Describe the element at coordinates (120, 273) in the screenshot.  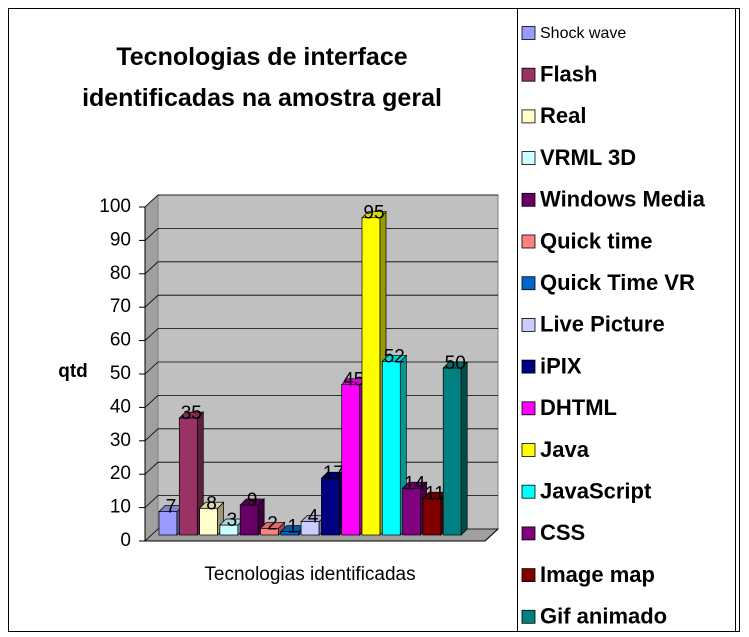
I see `y-tick-label: 80` at that location.